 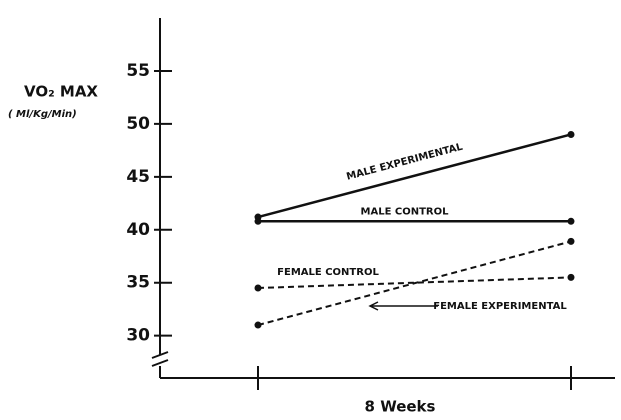 I want to click on y-axis-label: VO₂ MAX, so click(x=61, y=92).